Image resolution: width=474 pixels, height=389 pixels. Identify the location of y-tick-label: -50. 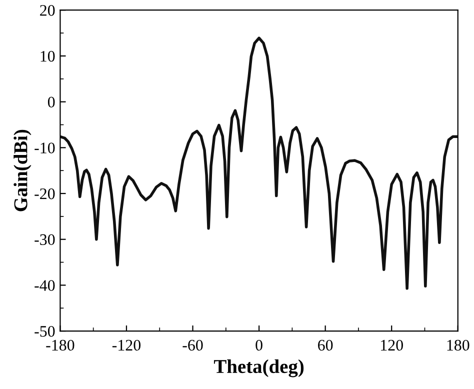
(44, 331).